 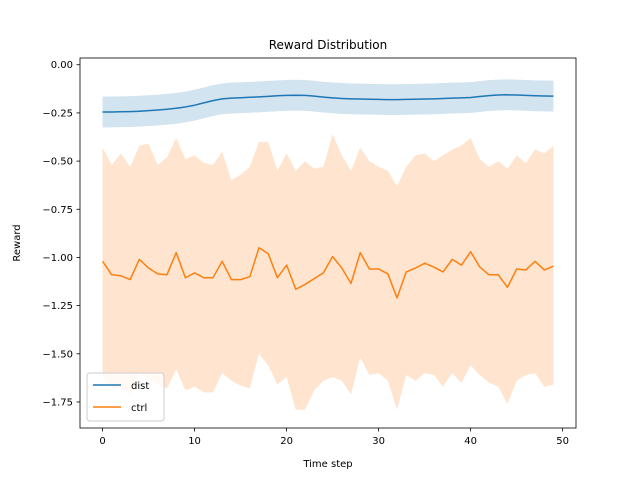 What do you see at coordinates (562, 441) in the screenshot?
I see `x-tick-label: 50` at bounding box center [562, 441].